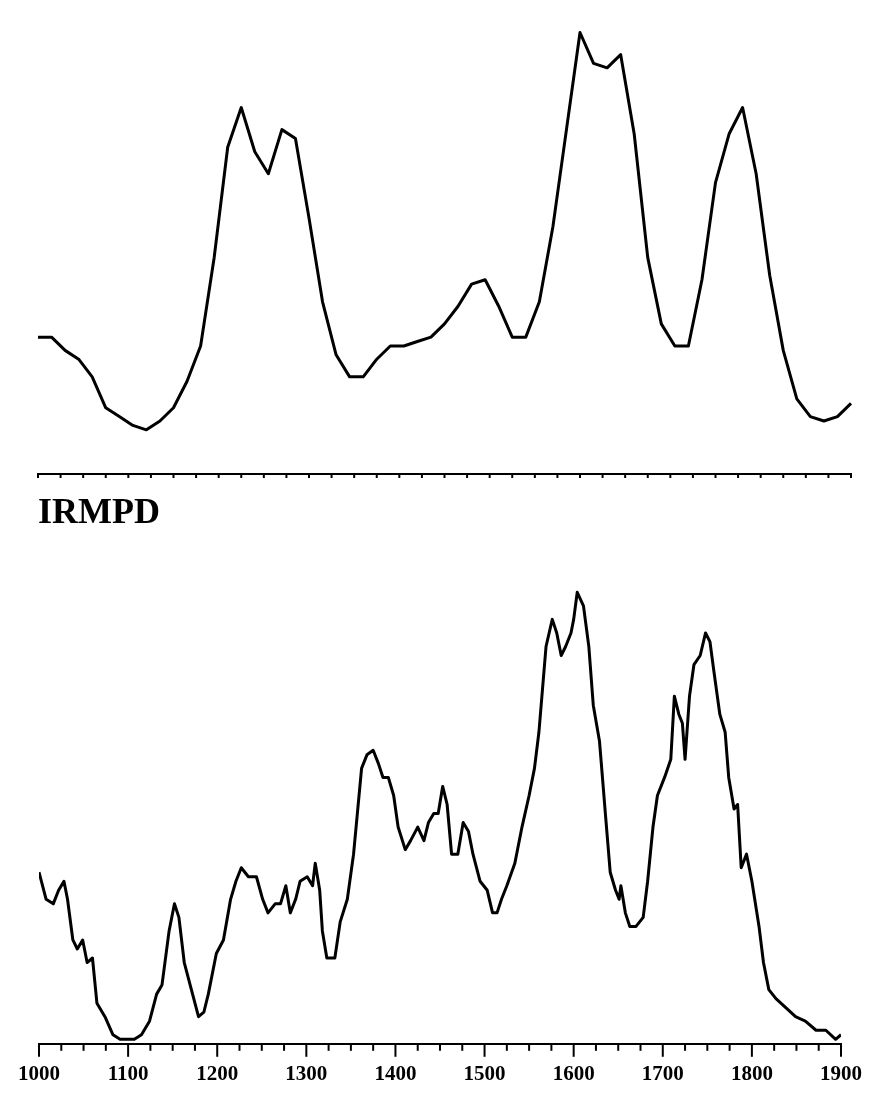  Describe the element at coordinates (573, 1072) in the screenshot. I see `x-tick-label: 1600` at that location.